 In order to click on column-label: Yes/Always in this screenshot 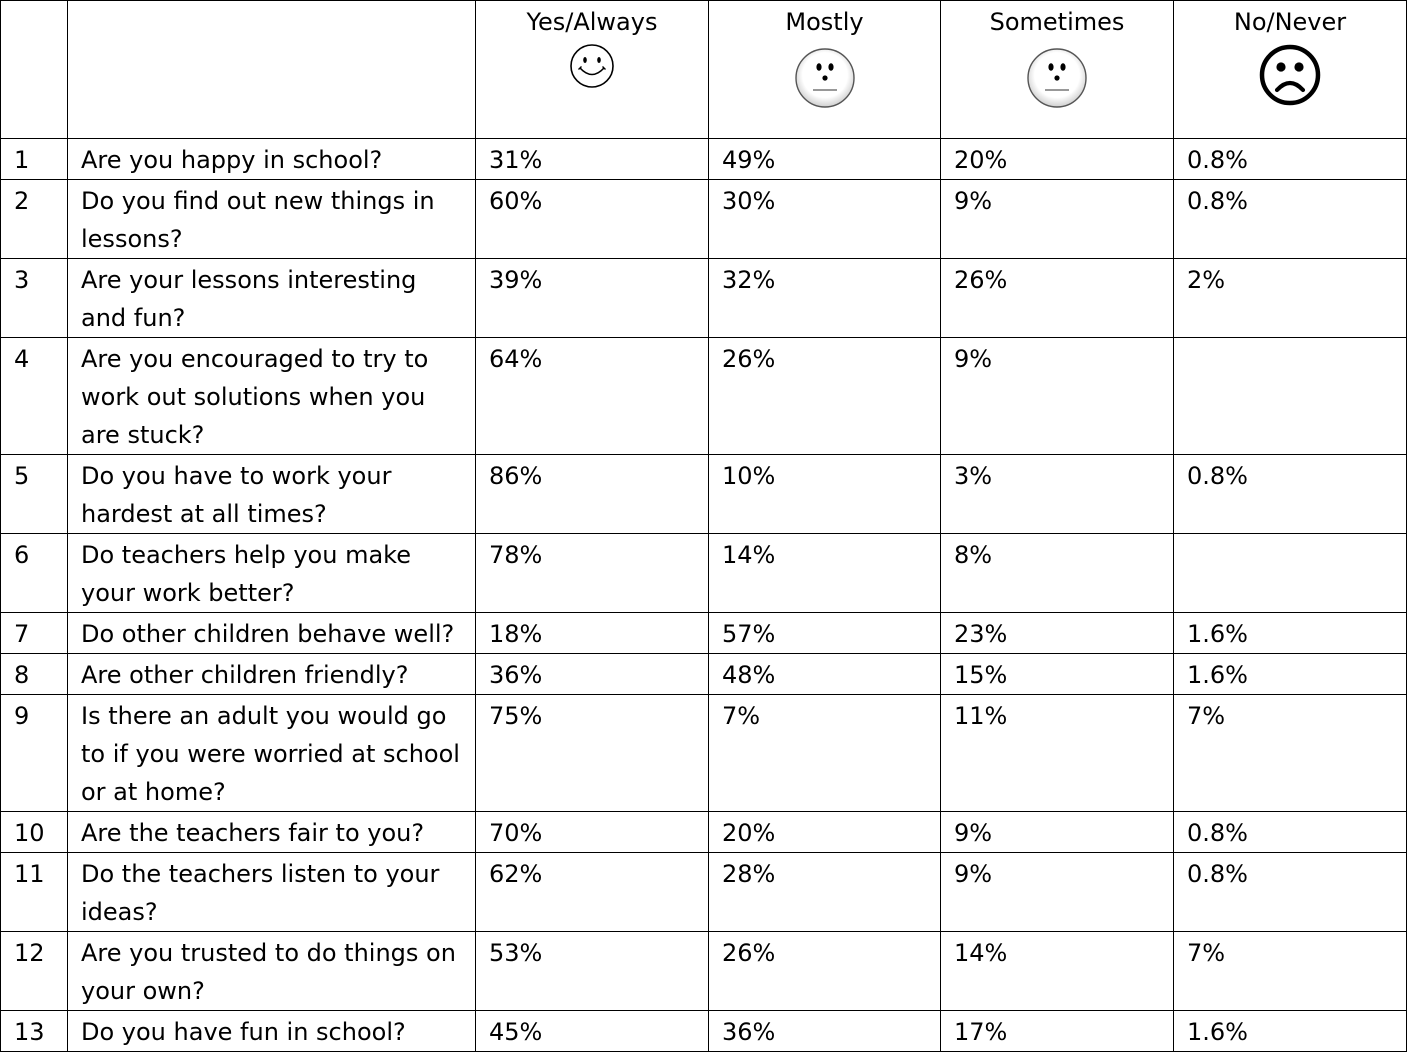, I will do `click(592, 22)`.